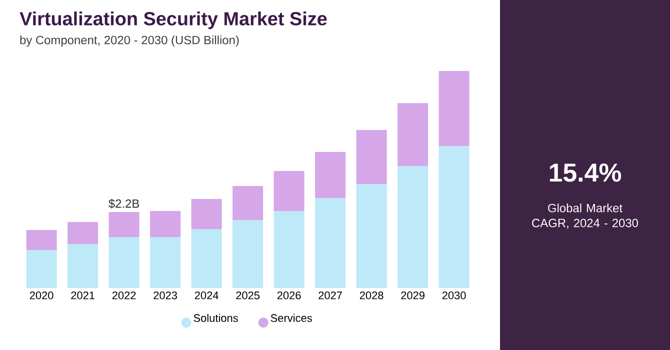  Describe the element at coordinates (82, 296) in the screenshot. I see `x-tick-label: 2021` at that location.